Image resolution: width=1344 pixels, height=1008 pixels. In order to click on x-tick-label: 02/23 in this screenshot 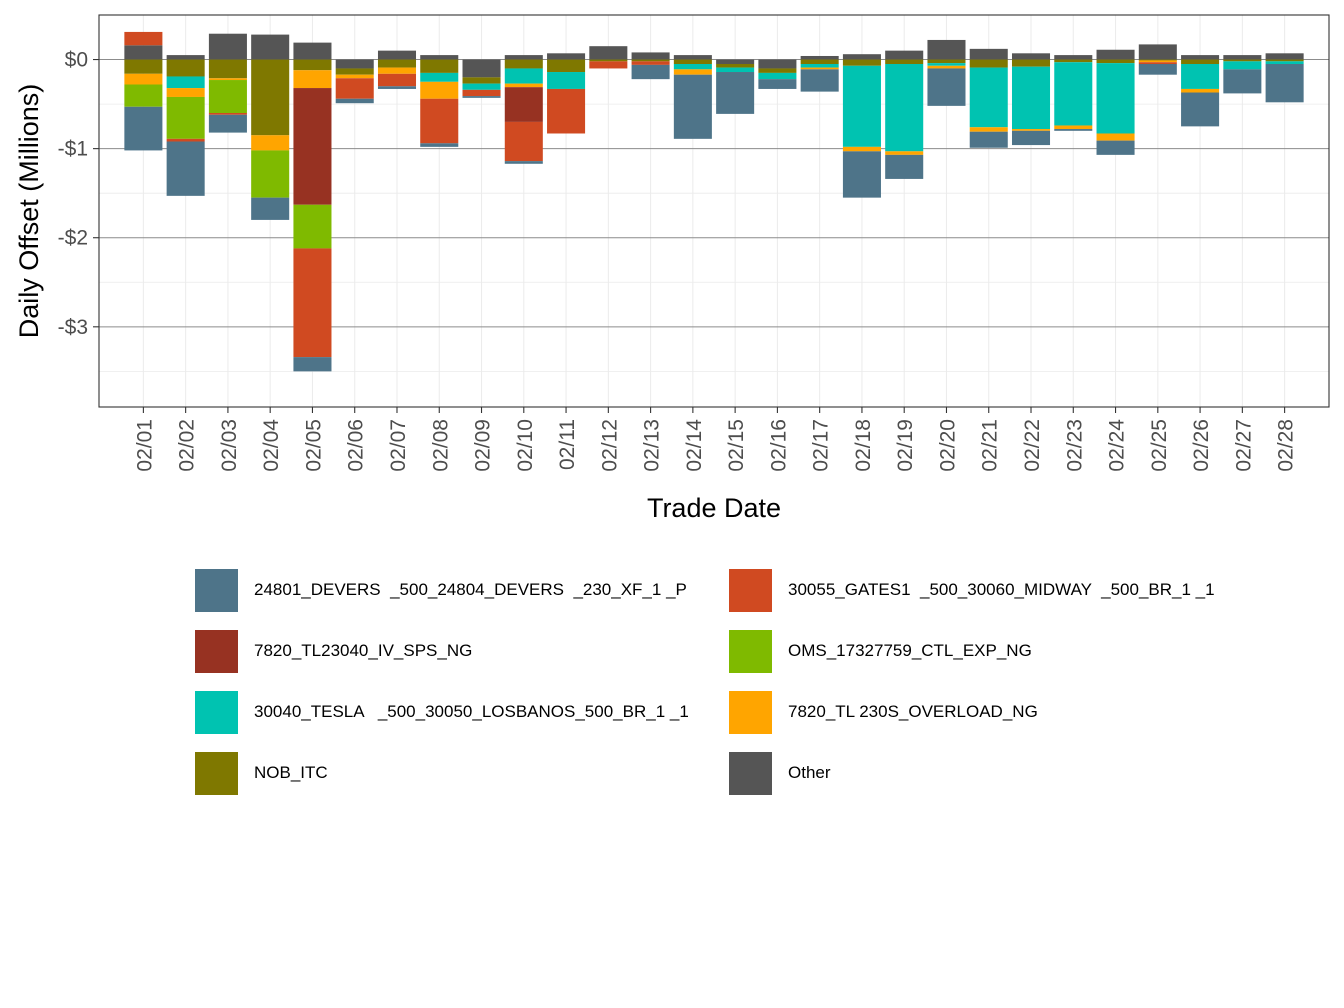, I will do `click(1074, 445)`.